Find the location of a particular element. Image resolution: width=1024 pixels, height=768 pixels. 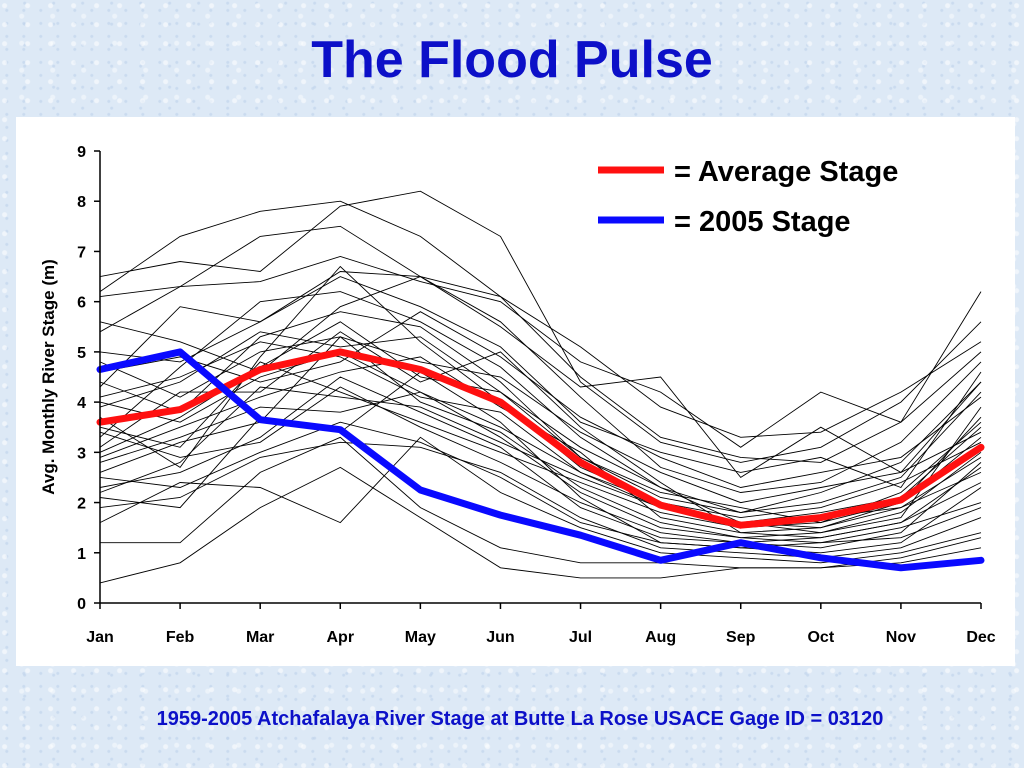

x-tick-label: Oct is located at coordinates (820, 637).